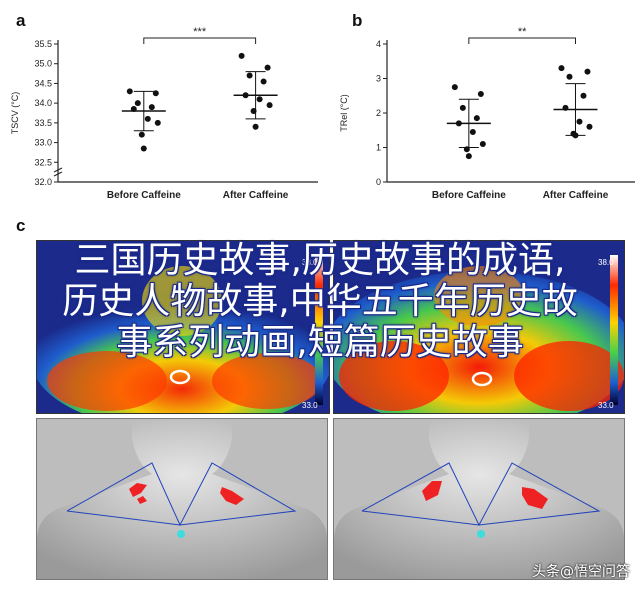 The image size is (640, 591). What do you see at coordinates (43, 162) in the screenshot?
I see `chart-a-y-tick-label: 32.5` at bounding box center [43, 162].